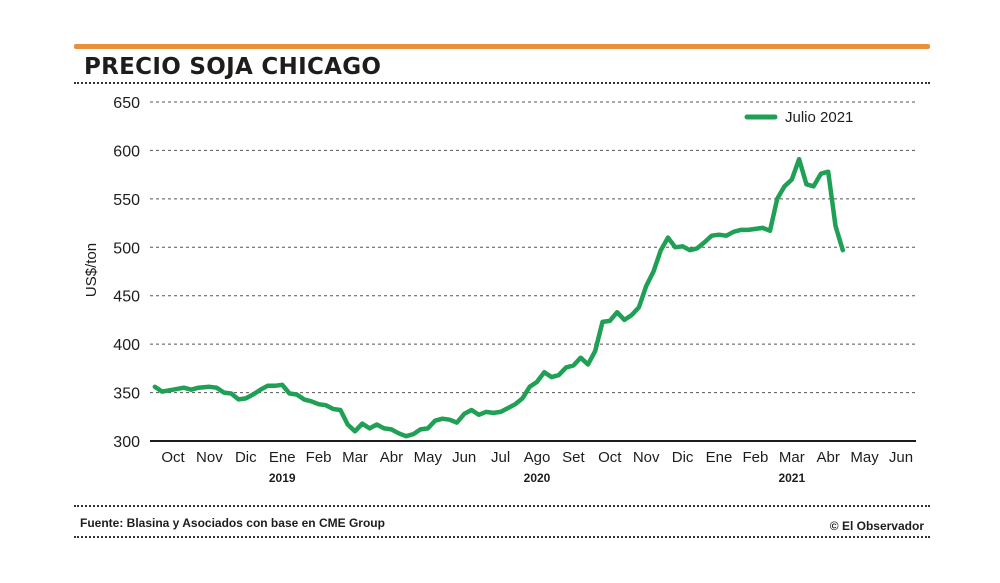 The height and width of the screenshot is (583, 1000). What do you see at coordinates (282, 478) in the screenshot?
I see `year-label: 2019` at bounding box center [282, 478].